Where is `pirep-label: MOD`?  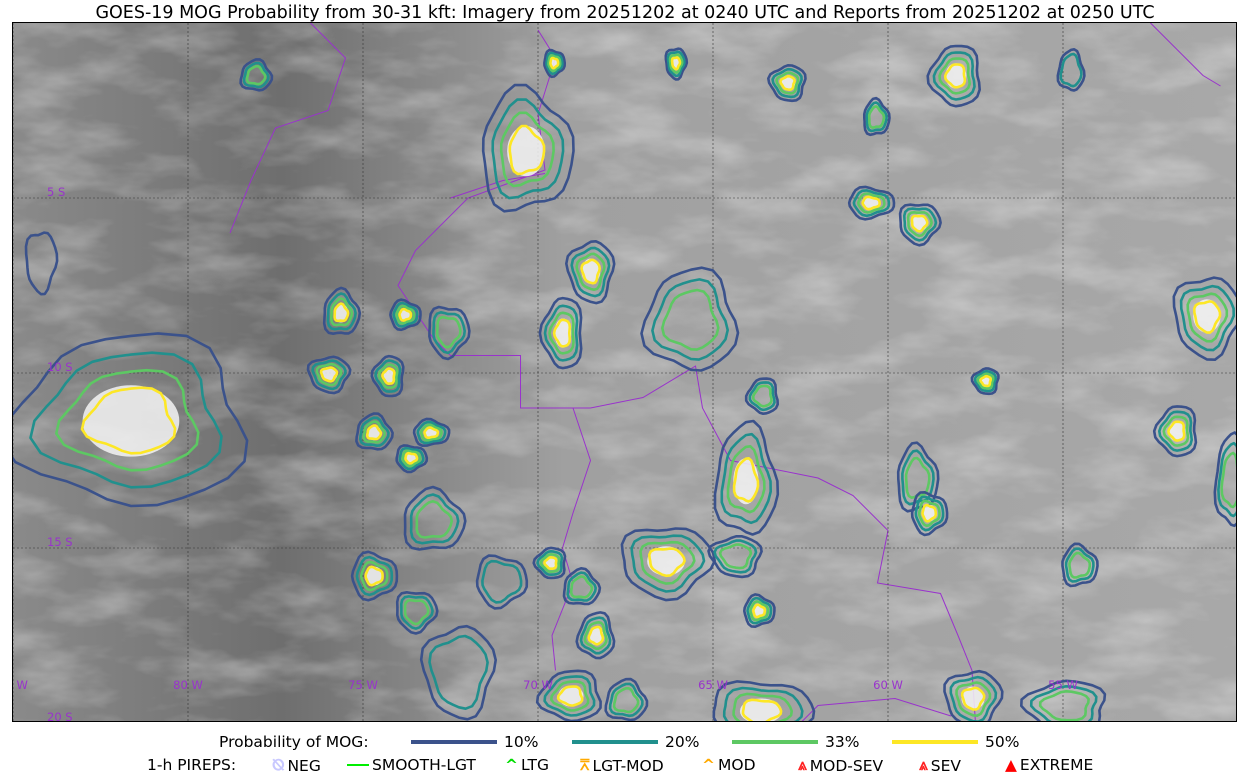
pirep-label: MOD is located at coordinates (737, 765).